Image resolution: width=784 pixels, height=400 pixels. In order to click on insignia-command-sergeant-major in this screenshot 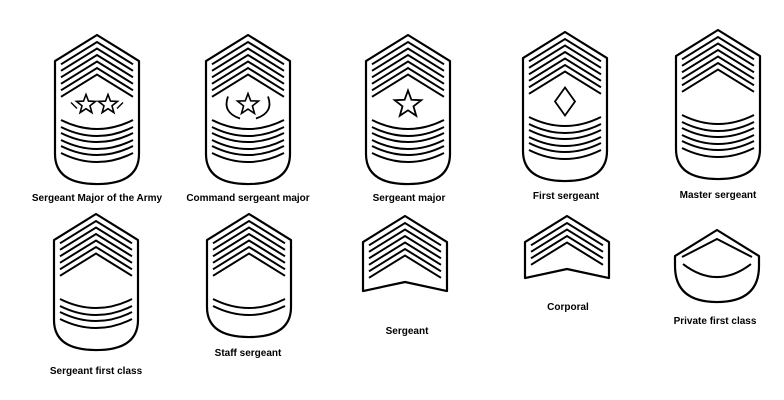, I will do `click(248, 109)`.